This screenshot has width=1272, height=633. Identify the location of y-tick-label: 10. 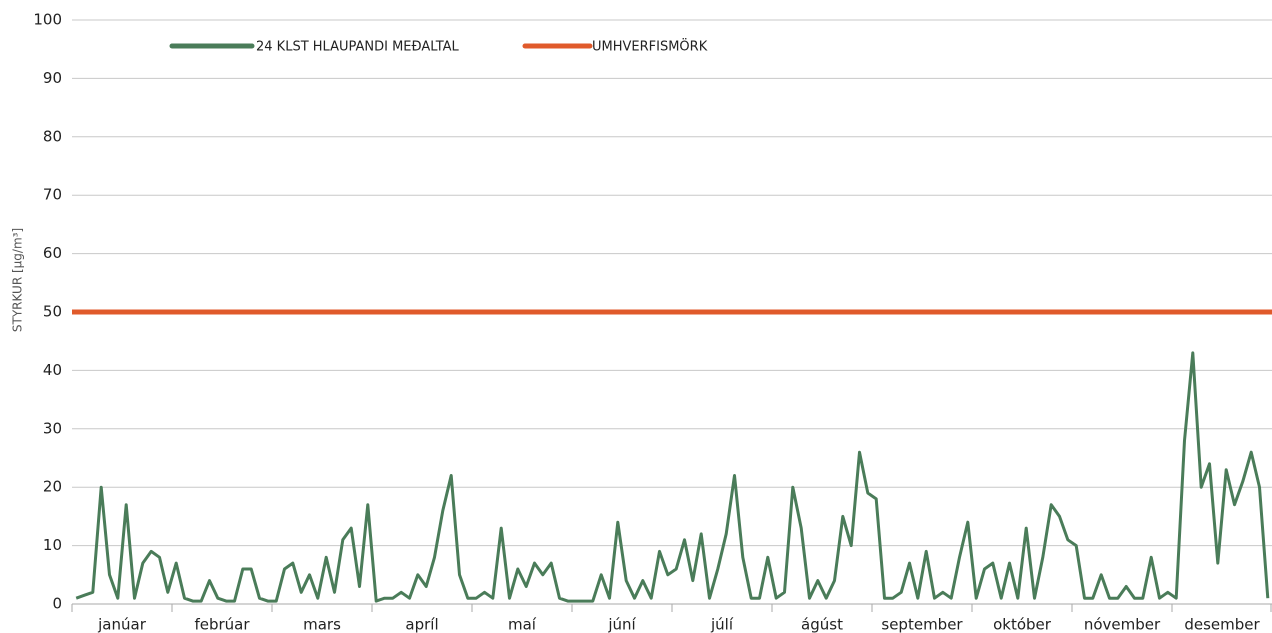
(52, 545).